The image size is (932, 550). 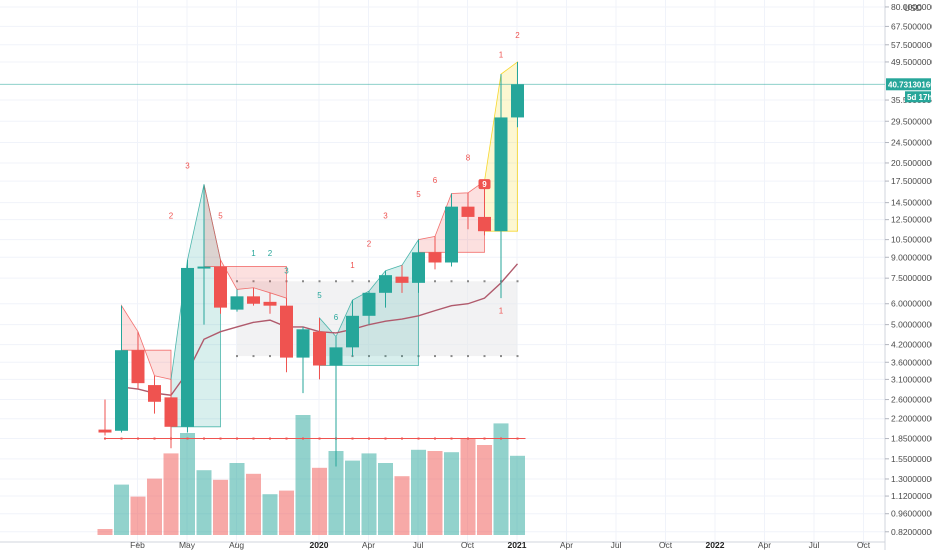 What do you see at coordinates (919, 97) in the screenshot?
I see `countdown-label: 5d 17h` at bounding box center [919, 97].